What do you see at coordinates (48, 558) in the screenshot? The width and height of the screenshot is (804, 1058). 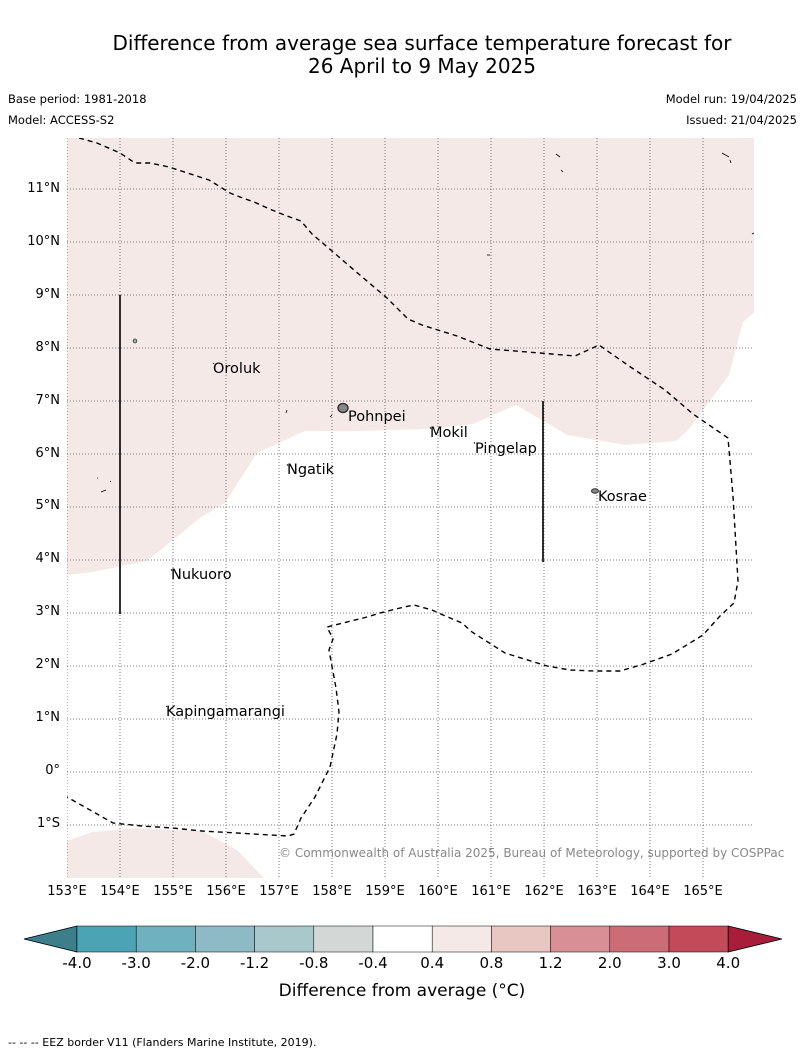 I see `lat-label-4n: 4°N` at bounding box center [48, 558].